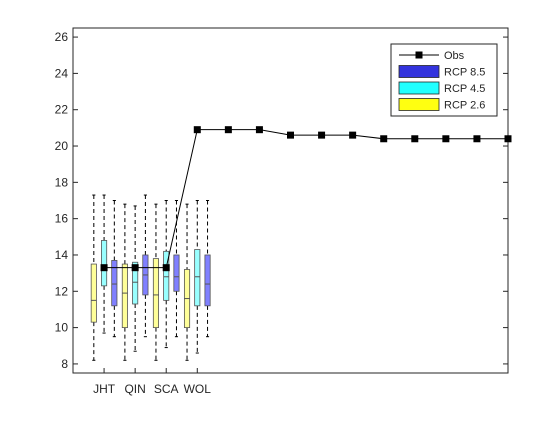  I want to click on y-tick-label: 12, so click(62, 291).